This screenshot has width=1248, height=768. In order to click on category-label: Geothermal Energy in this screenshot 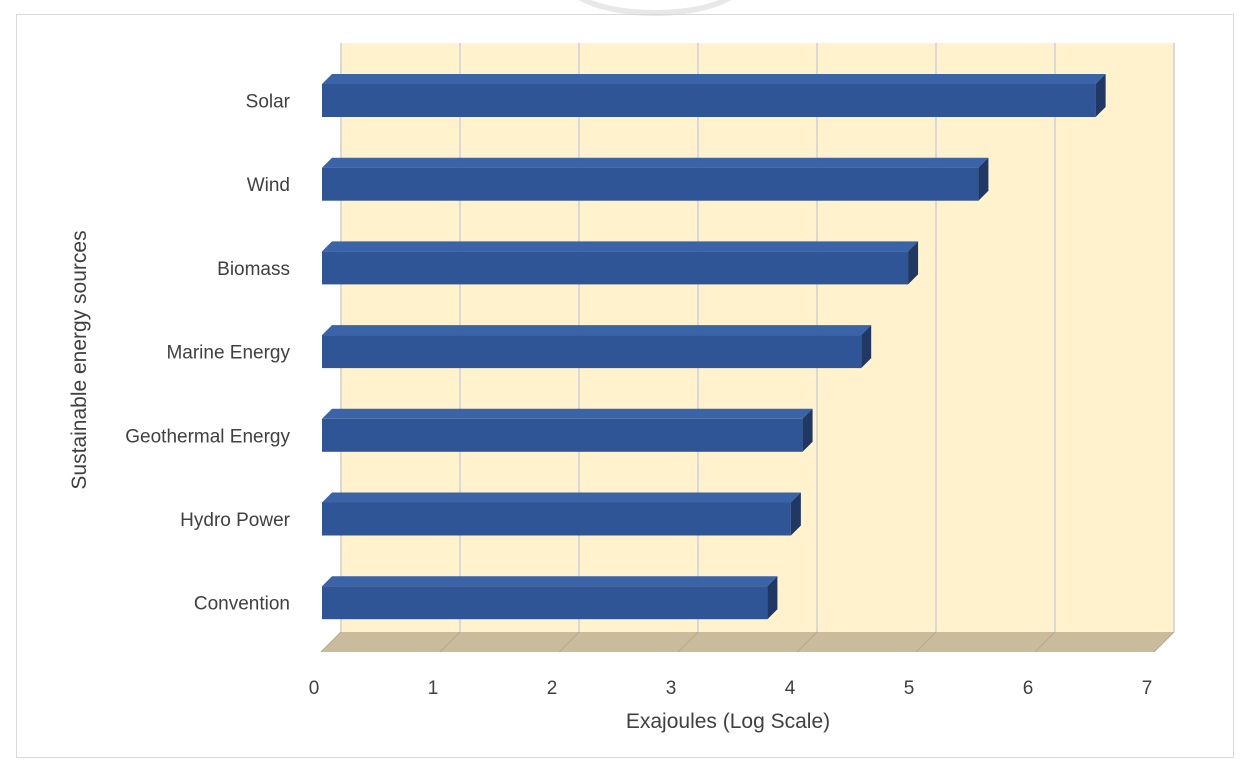, I will do `click(207, 436)`.